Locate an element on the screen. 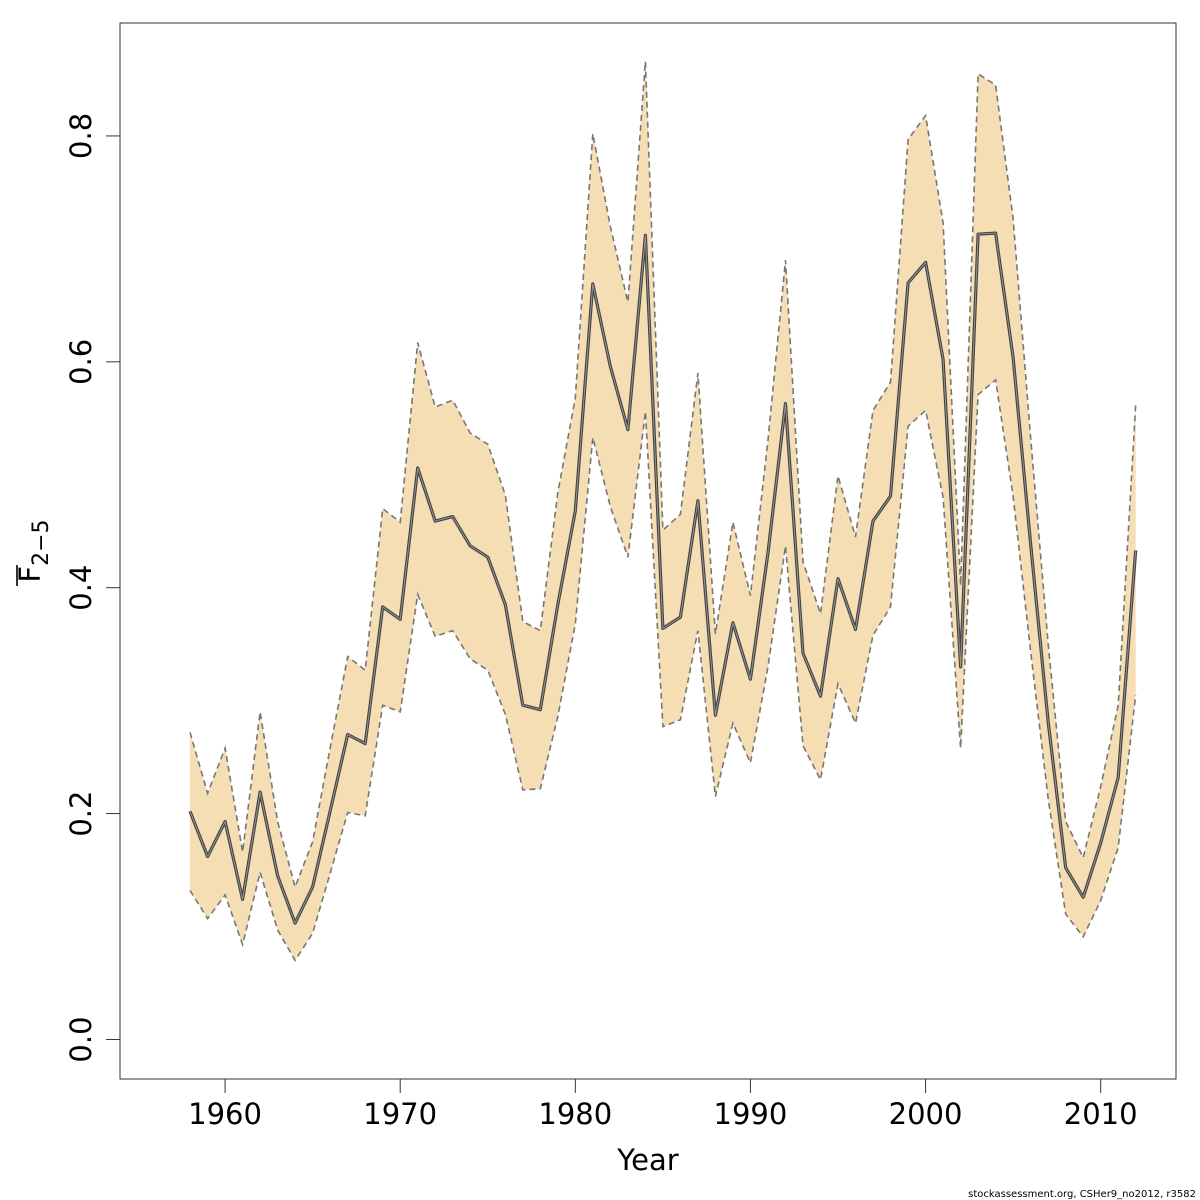  y-tick-label-0.2: 0.2 is located at coordinates (81, 814).